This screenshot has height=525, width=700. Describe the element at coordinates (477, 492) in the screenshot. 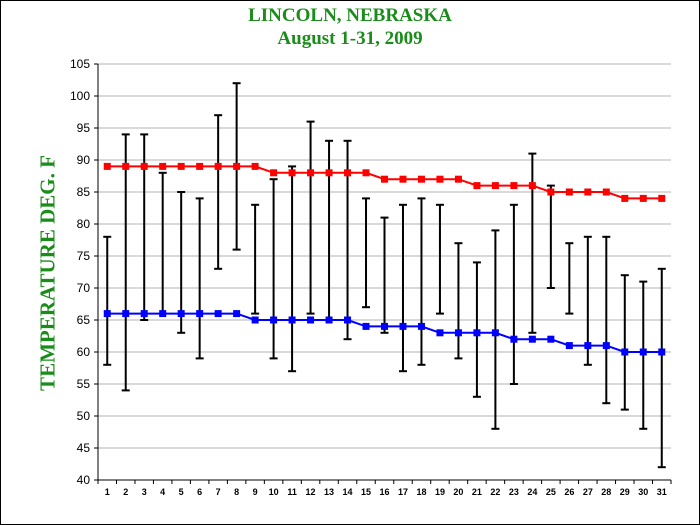

I see `x-tick-label-21: 21` at that location.